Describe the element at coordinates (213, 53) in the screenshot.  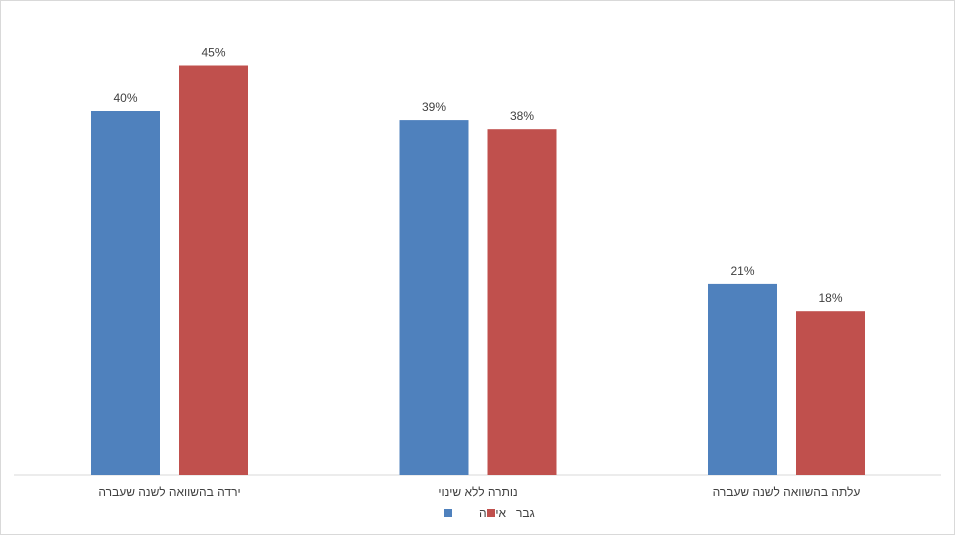
I see `data-label: 45%` at that location.